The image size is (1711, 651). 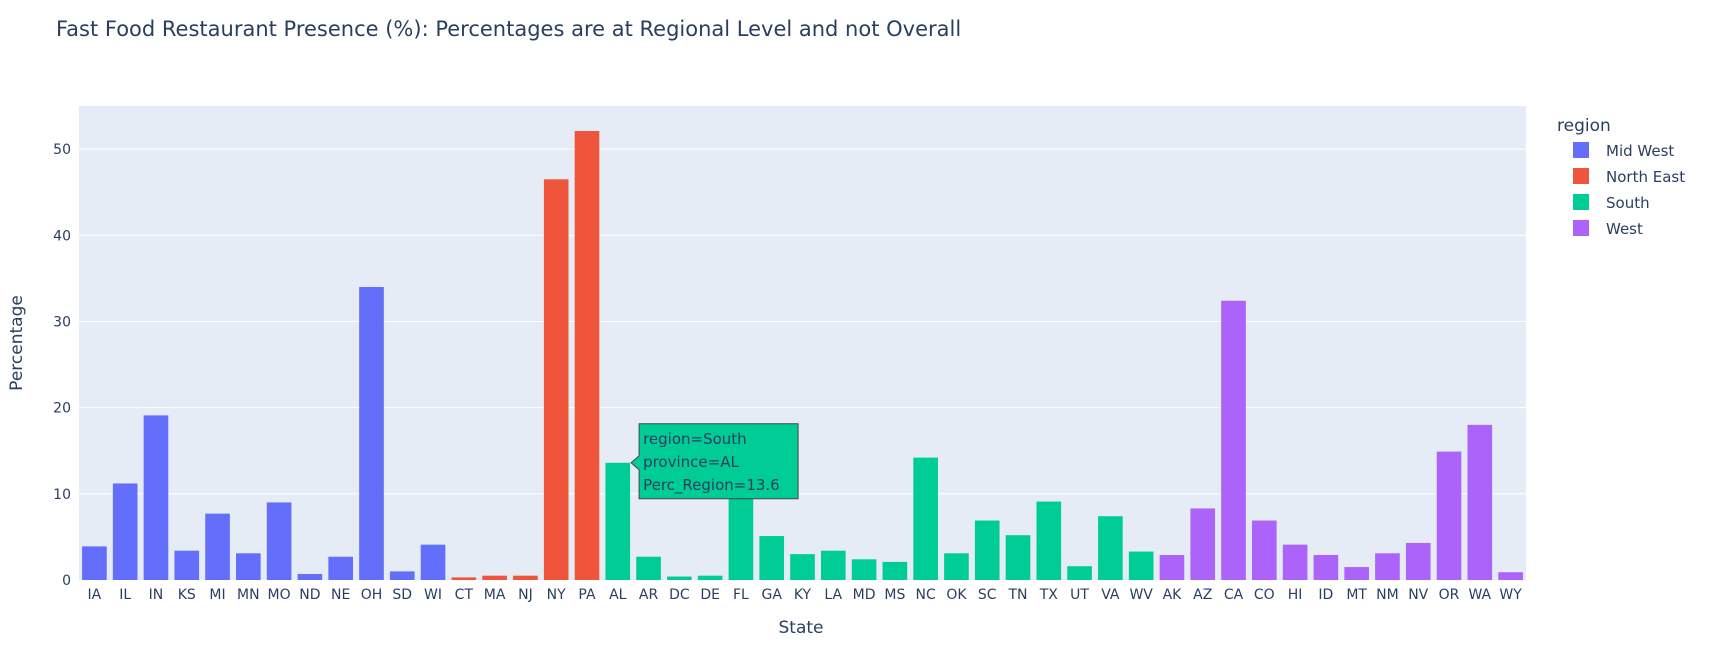 I want to click on bar-wv, so click(x=1141, y=565).